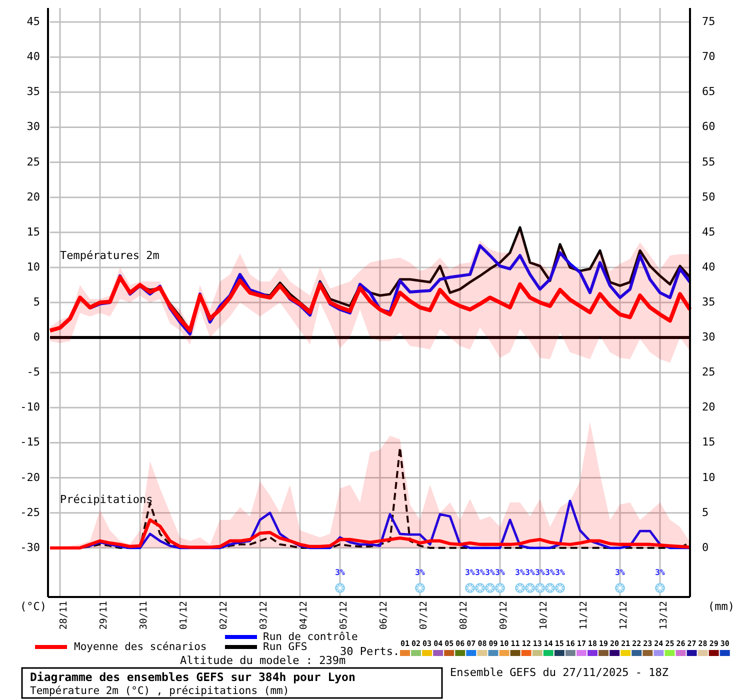  What do you see at coordinates (33, 21) in the screenshot?
I see `y-tick-label: 45` at bounding box center [33, 21].